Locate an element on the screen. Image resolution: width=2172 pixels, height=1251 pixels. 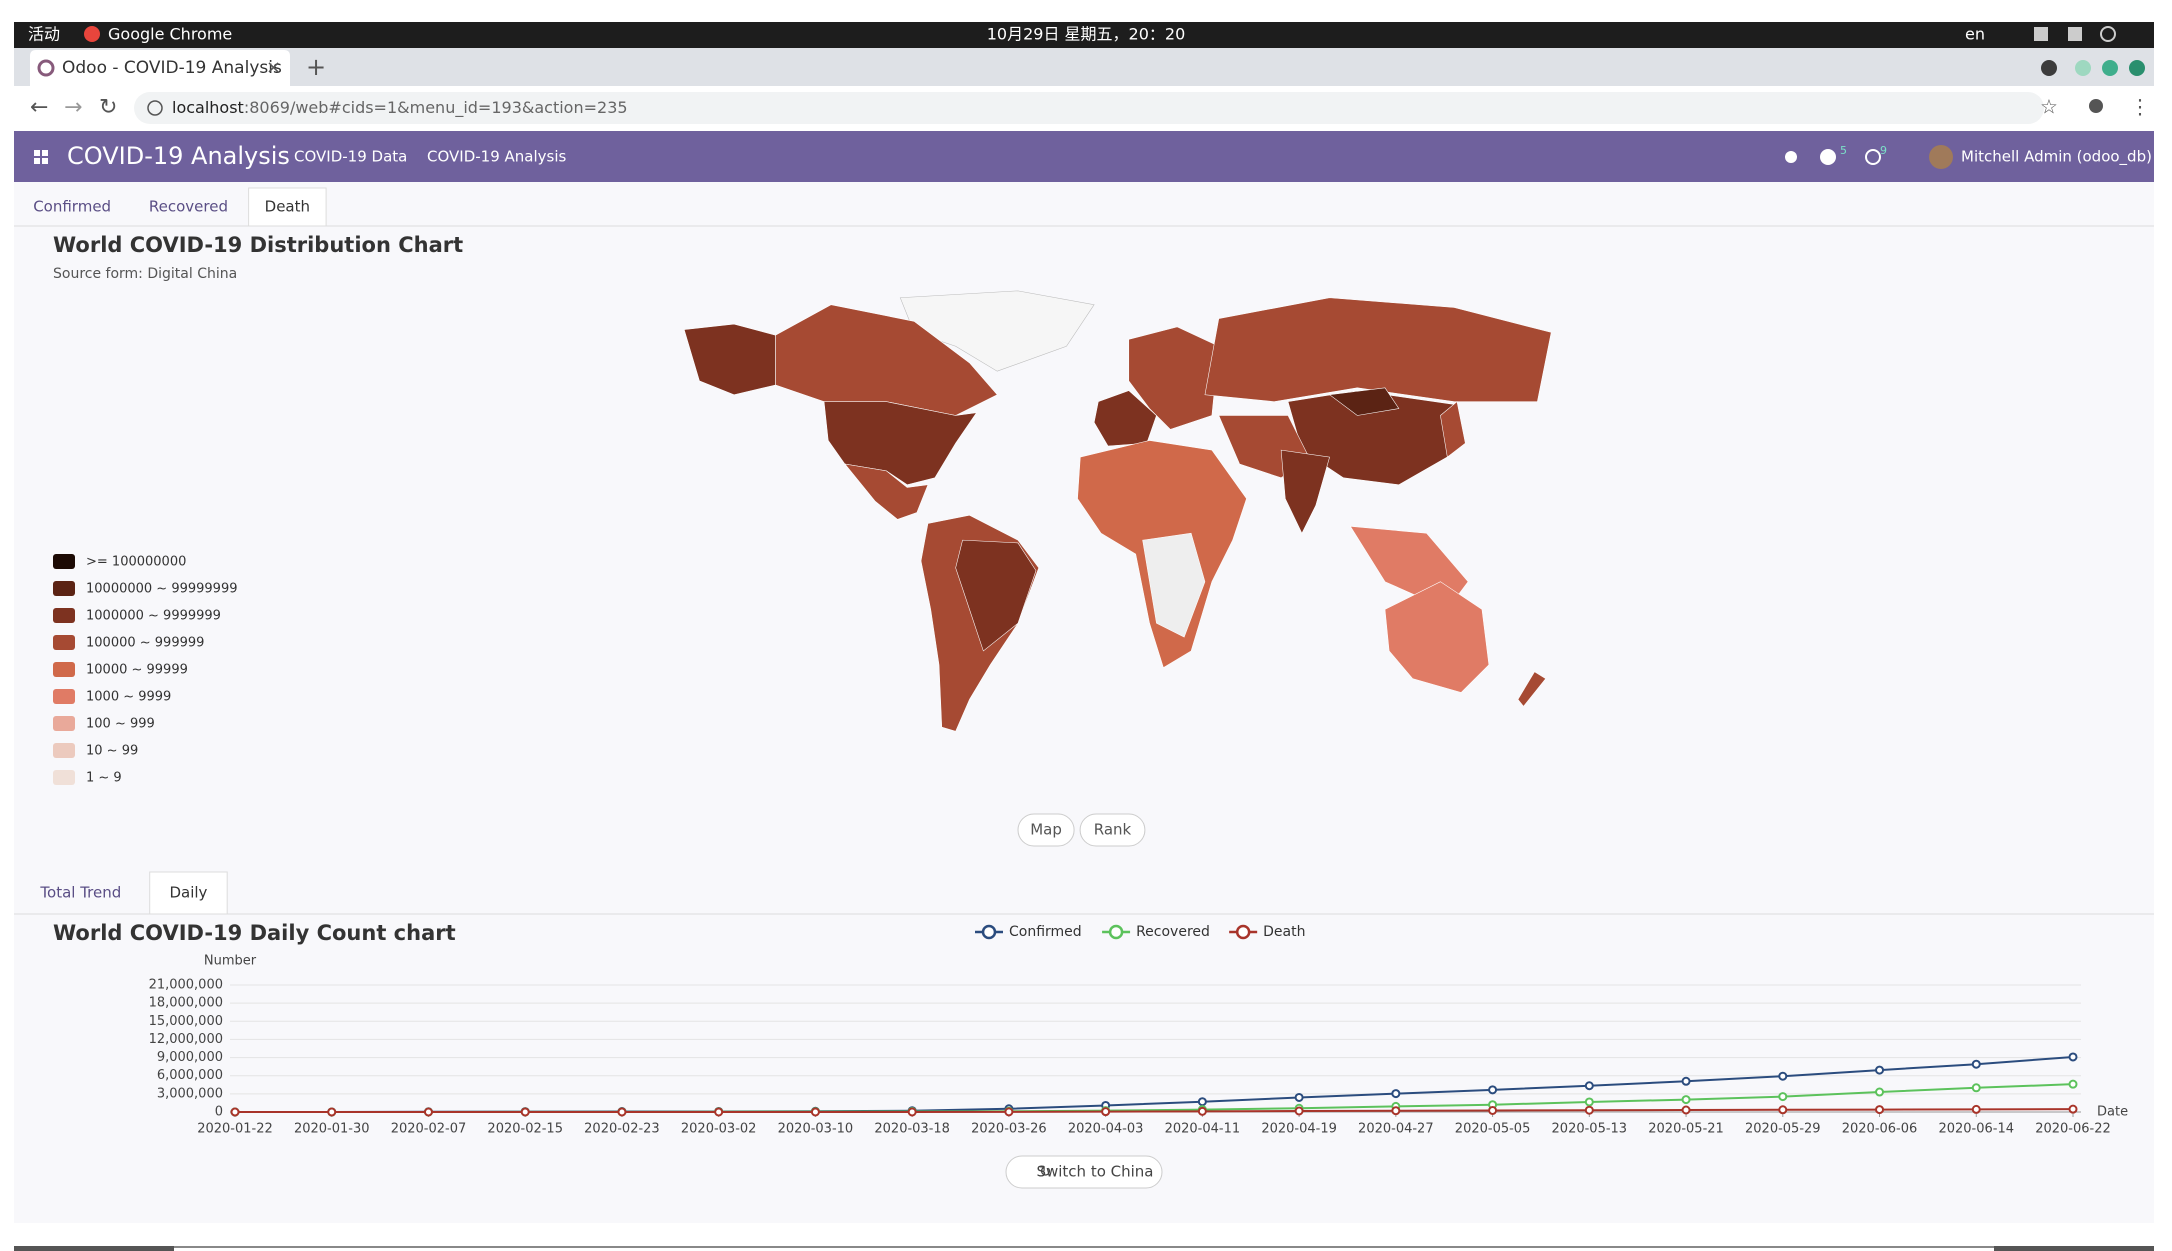
legend-label: Death is located at coordinates (1284, 932).